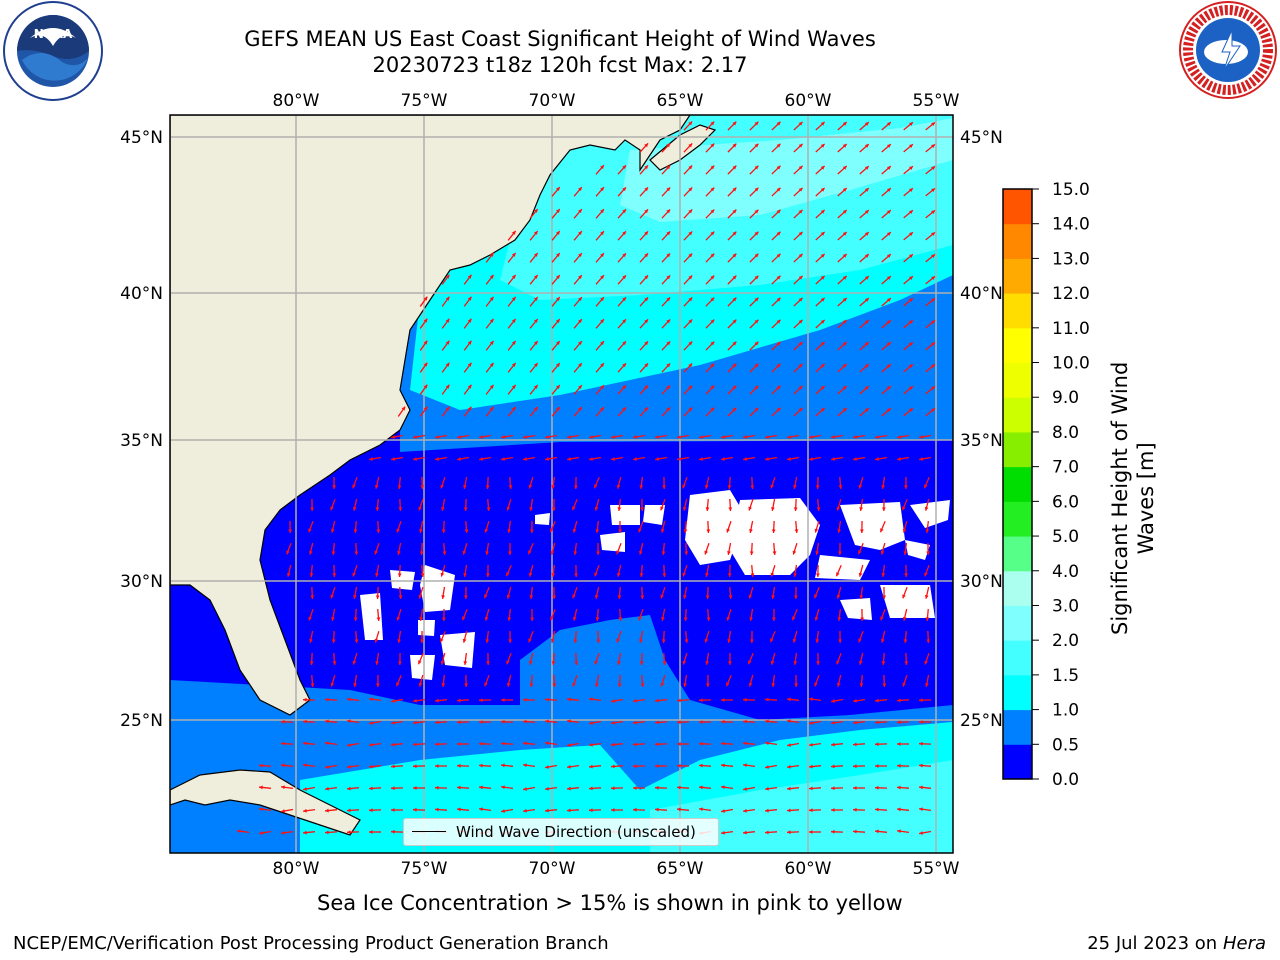 Image resolution: width=1280 pixels, height=960 pixels. What do you see at coordinates (981, 721) in the screenshot?
I see `lat-tick-label-right: 25°N` at bounding box center [981, 721].